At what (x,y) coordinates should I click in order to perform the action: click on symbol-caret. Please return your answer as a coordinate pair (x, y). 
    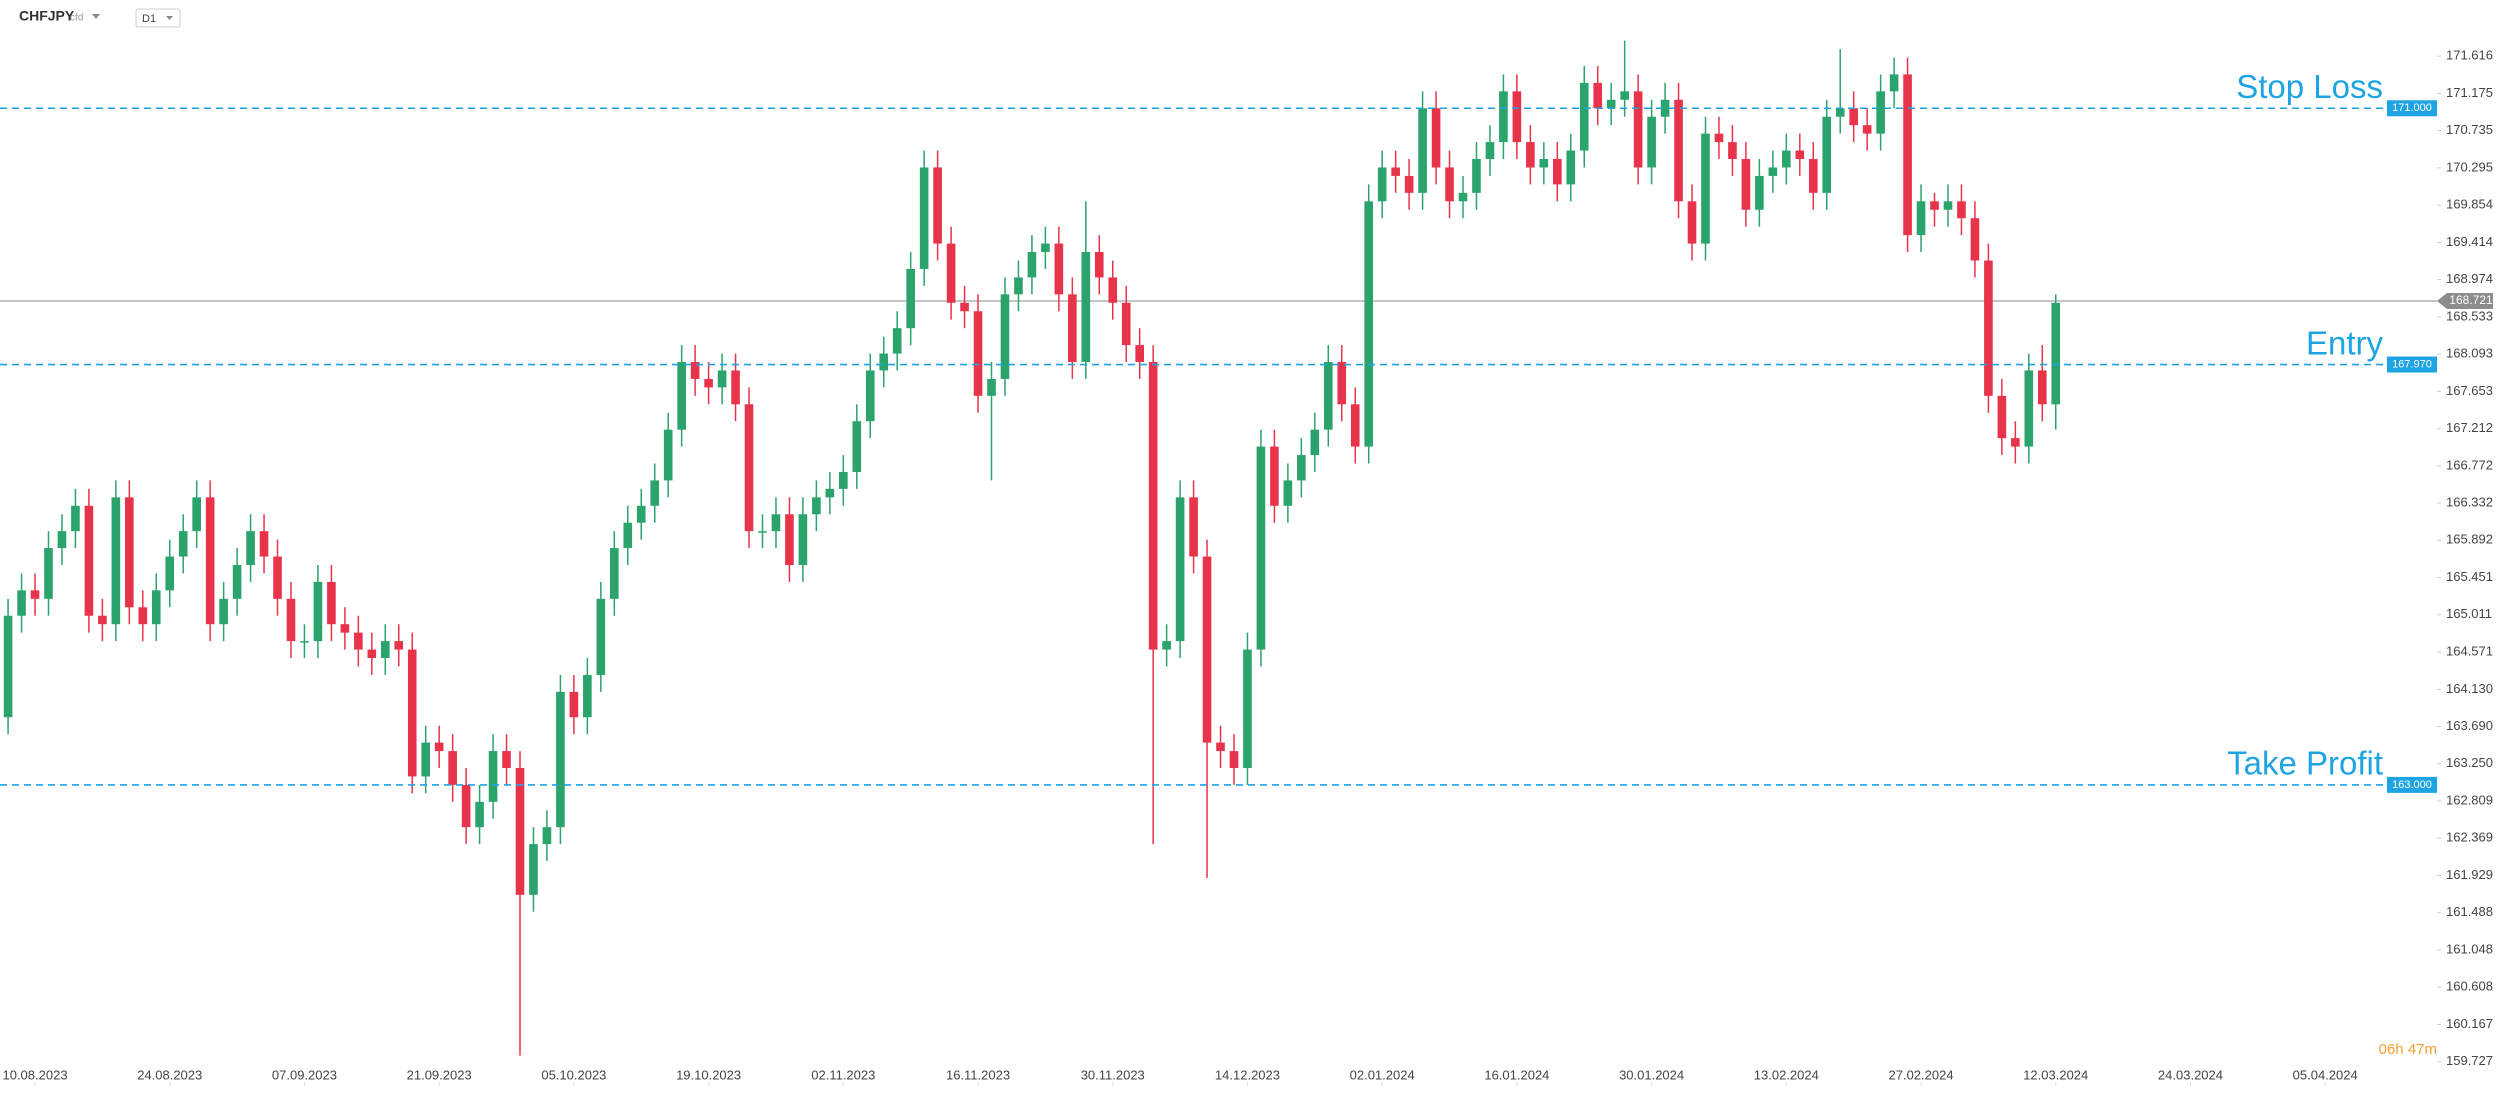
    Looking at the image, I should click on (96, 16).